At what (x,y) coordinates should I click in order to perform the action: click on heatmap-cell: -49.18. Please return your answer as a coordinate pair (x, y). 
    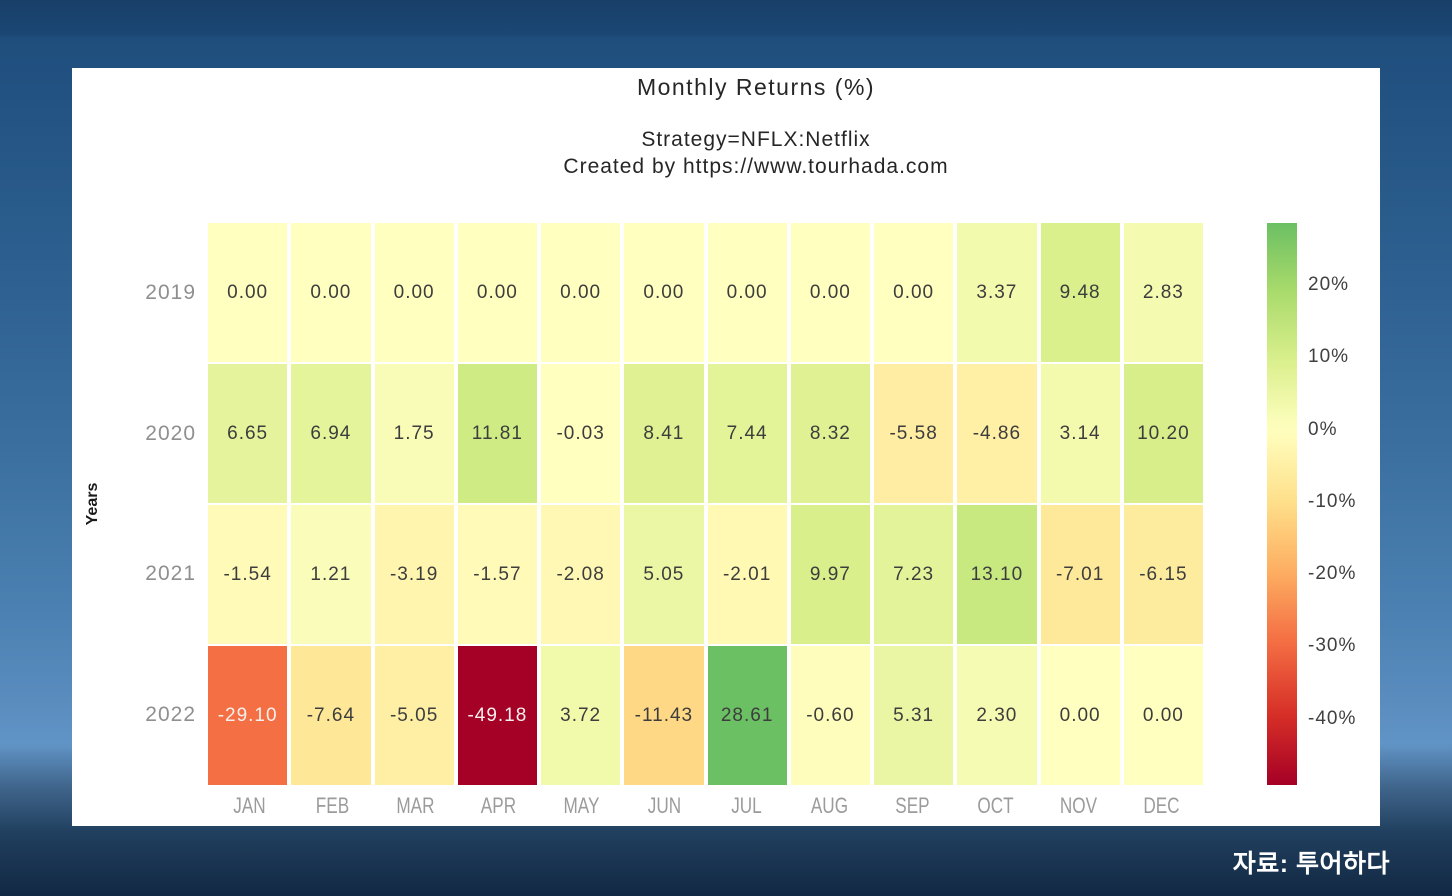
    Looking at the image, I should click on (497, 715).